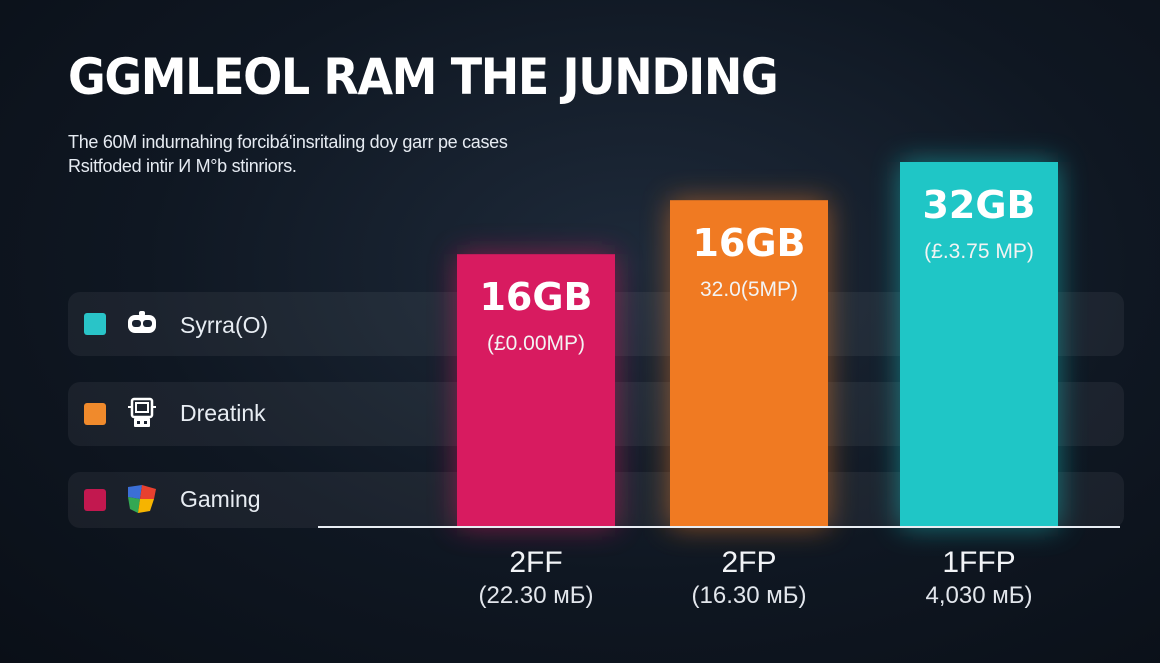 This screenshot has height=663, width=1160. Describe the element at coordinates (224, 325) in the screenshot. I see `legend-label-syrra: Syrra(O)` at that location.